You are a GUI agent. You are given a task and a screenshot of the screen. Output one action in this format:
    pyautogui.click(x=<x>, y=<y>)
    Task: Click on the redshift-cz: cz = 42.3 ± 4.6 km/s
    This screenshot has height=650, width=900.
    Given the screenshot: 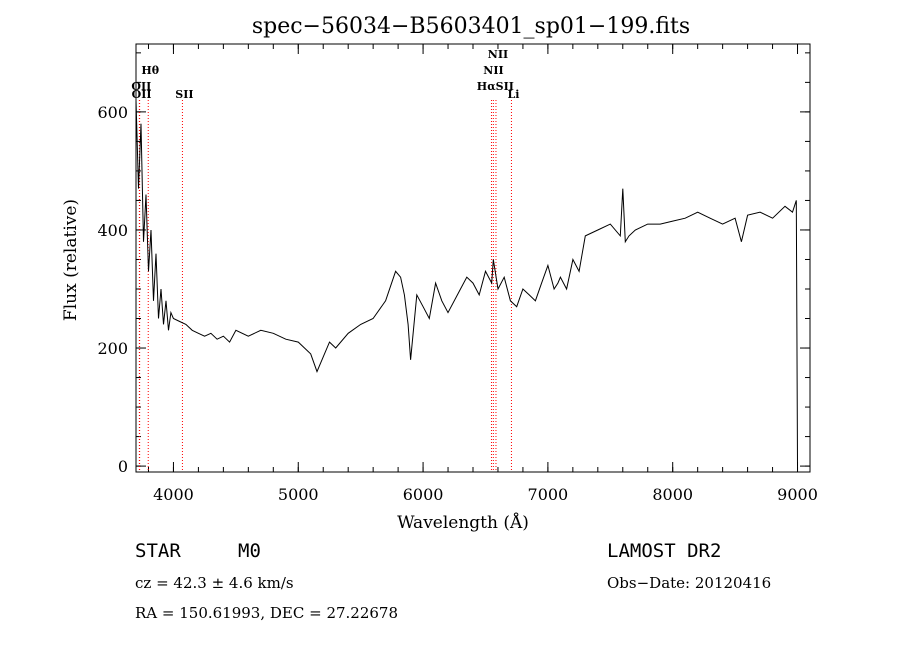 What is the action you would take?
    pyautogui.click(x=214, y=583)
    